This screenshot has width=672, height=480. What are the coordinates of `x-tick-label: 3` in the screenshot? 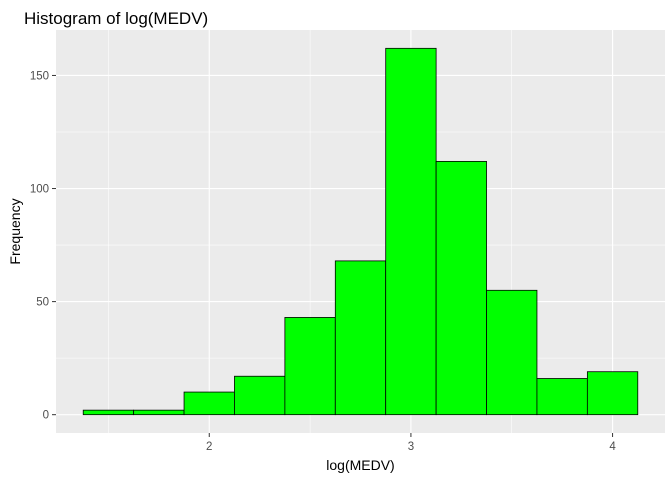 It's located at (411, 447).